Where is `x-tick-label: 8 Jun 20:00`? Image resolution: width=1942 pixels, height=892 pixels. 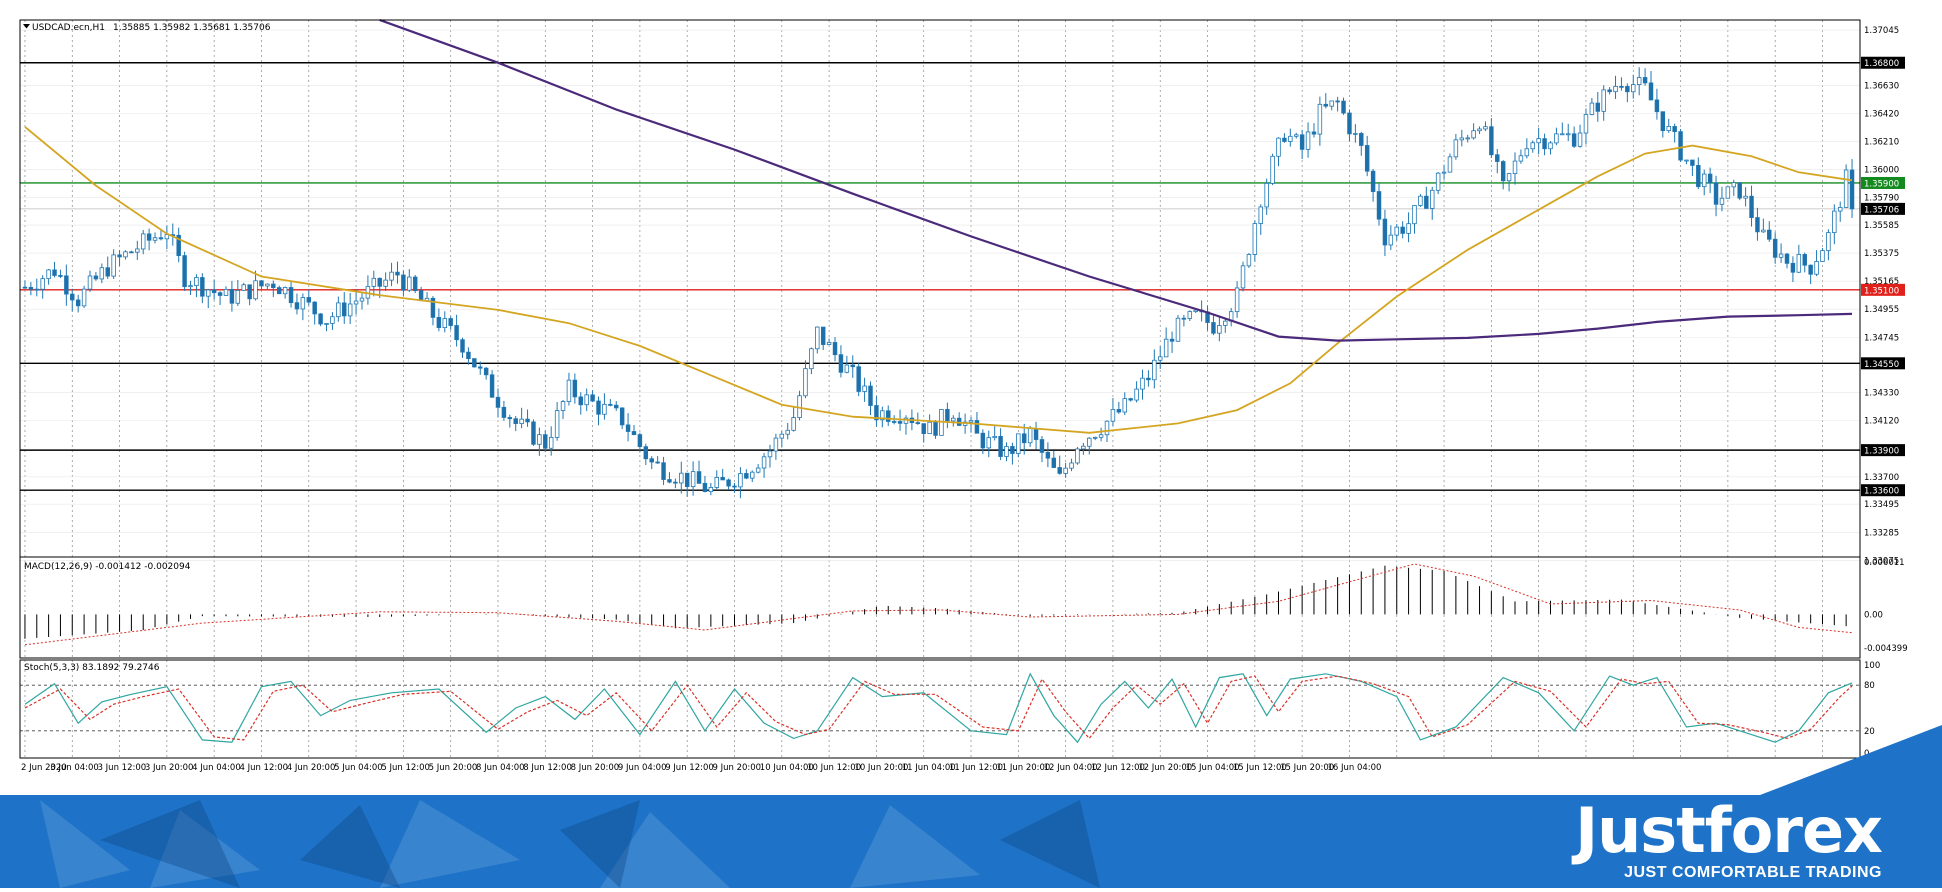
x-tick-label: 8 Jun 20:00 is located at coordinates (595, 768).